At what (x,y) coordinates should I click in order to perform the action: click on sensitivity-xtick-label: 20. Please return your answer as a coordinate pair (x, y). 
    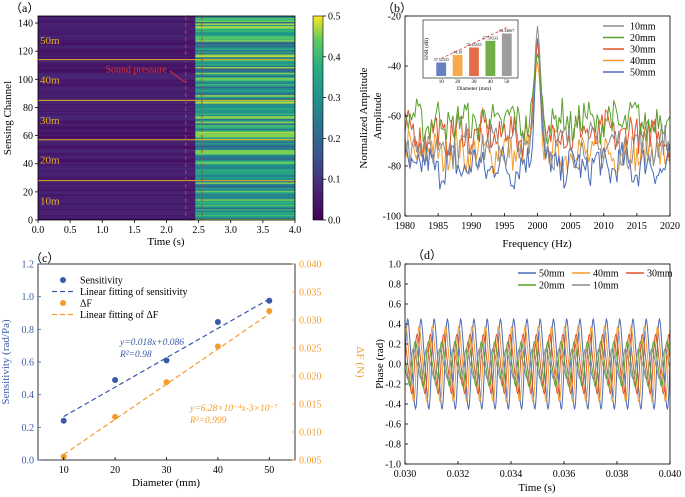
    Looking at the image, I should click on (115, 470).